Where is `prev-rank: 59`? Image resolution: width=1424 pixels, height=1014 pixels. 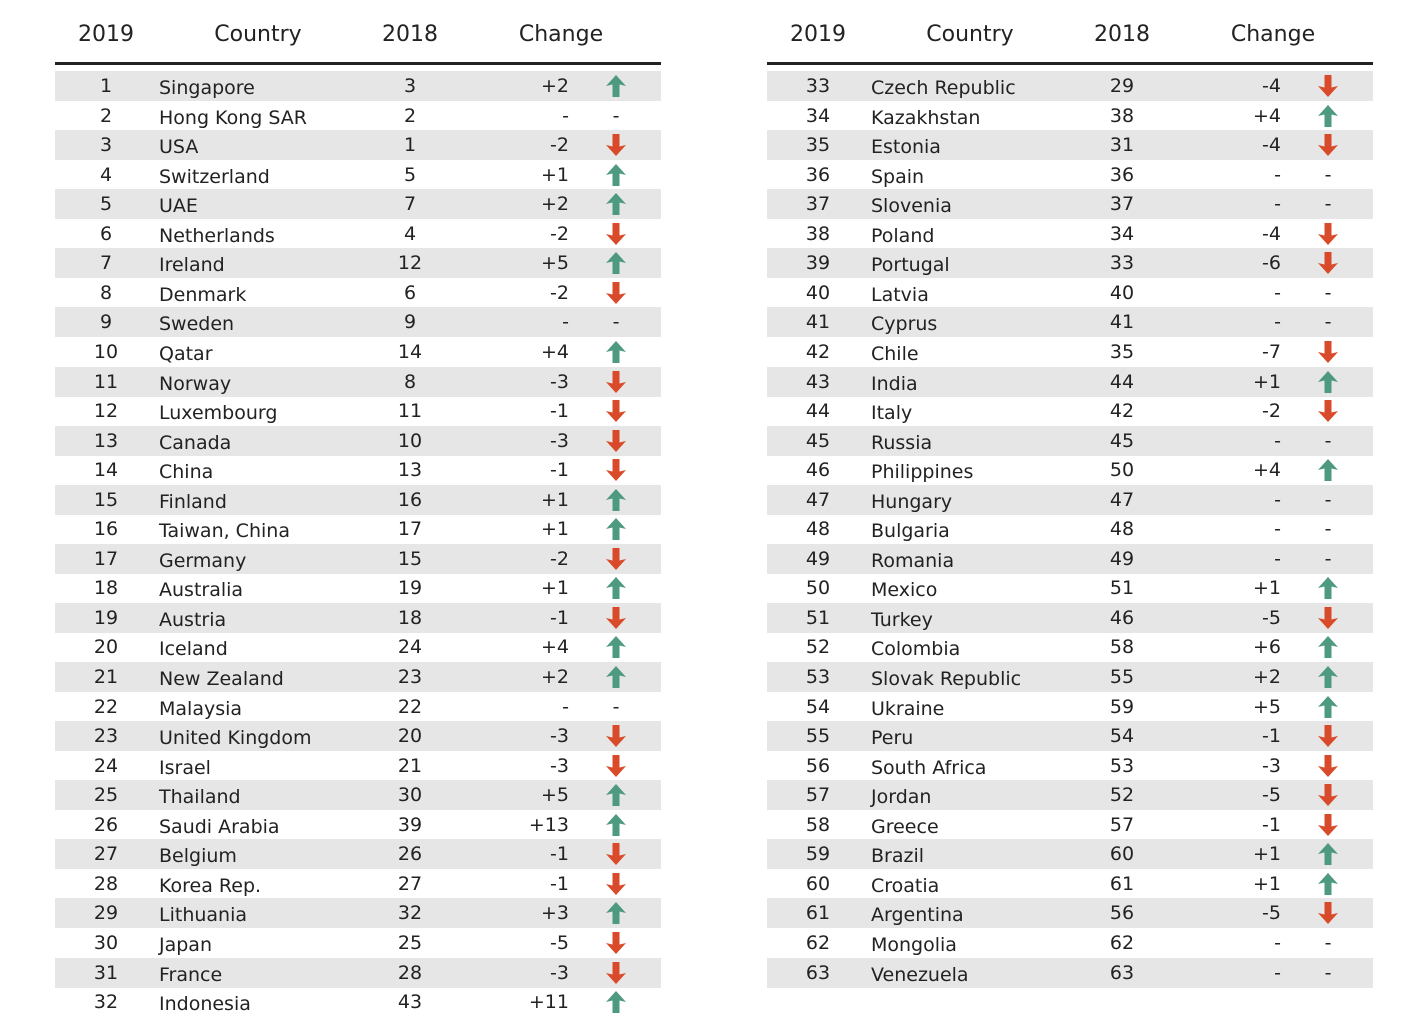
prev-rank: 59 is located at coordinates (1122, 706).